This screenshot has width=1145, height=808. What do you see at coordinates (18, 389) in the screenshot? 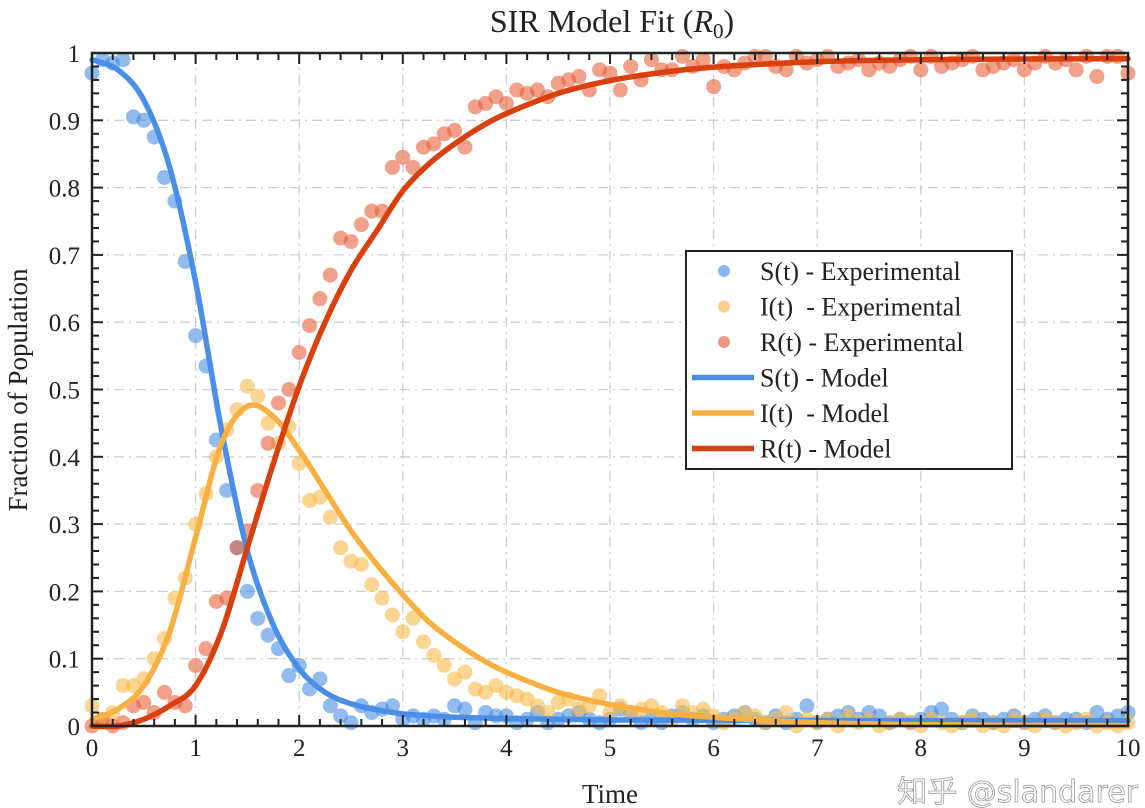
I see `y-axis-label: Fraction of Population` at bounding box center [18, 389].